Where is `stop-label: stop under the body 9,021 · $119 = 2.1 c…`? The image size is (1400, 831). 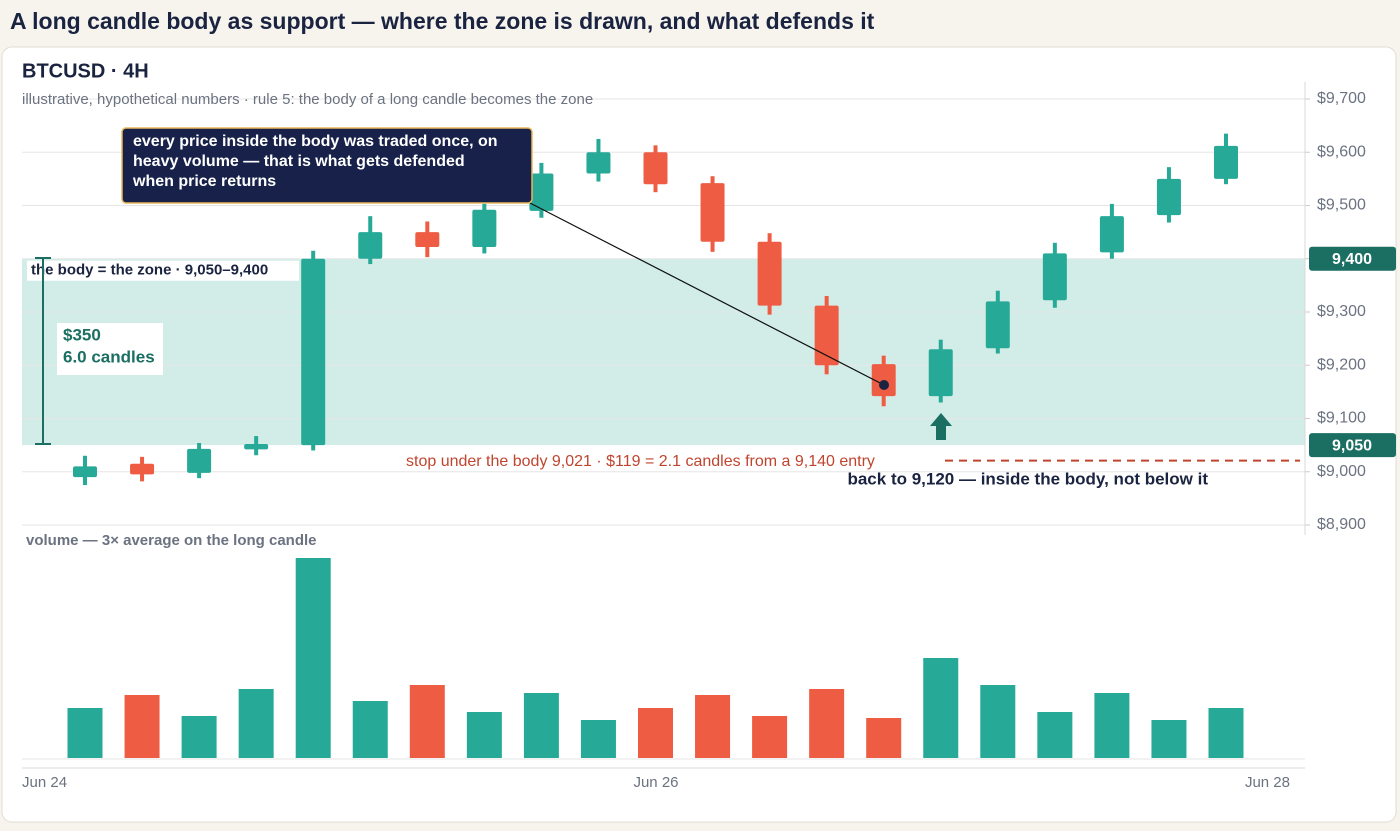 stop-label: stop under the body 9,021 · $119 = 2.1 c… is located at coordinates (640, 461).